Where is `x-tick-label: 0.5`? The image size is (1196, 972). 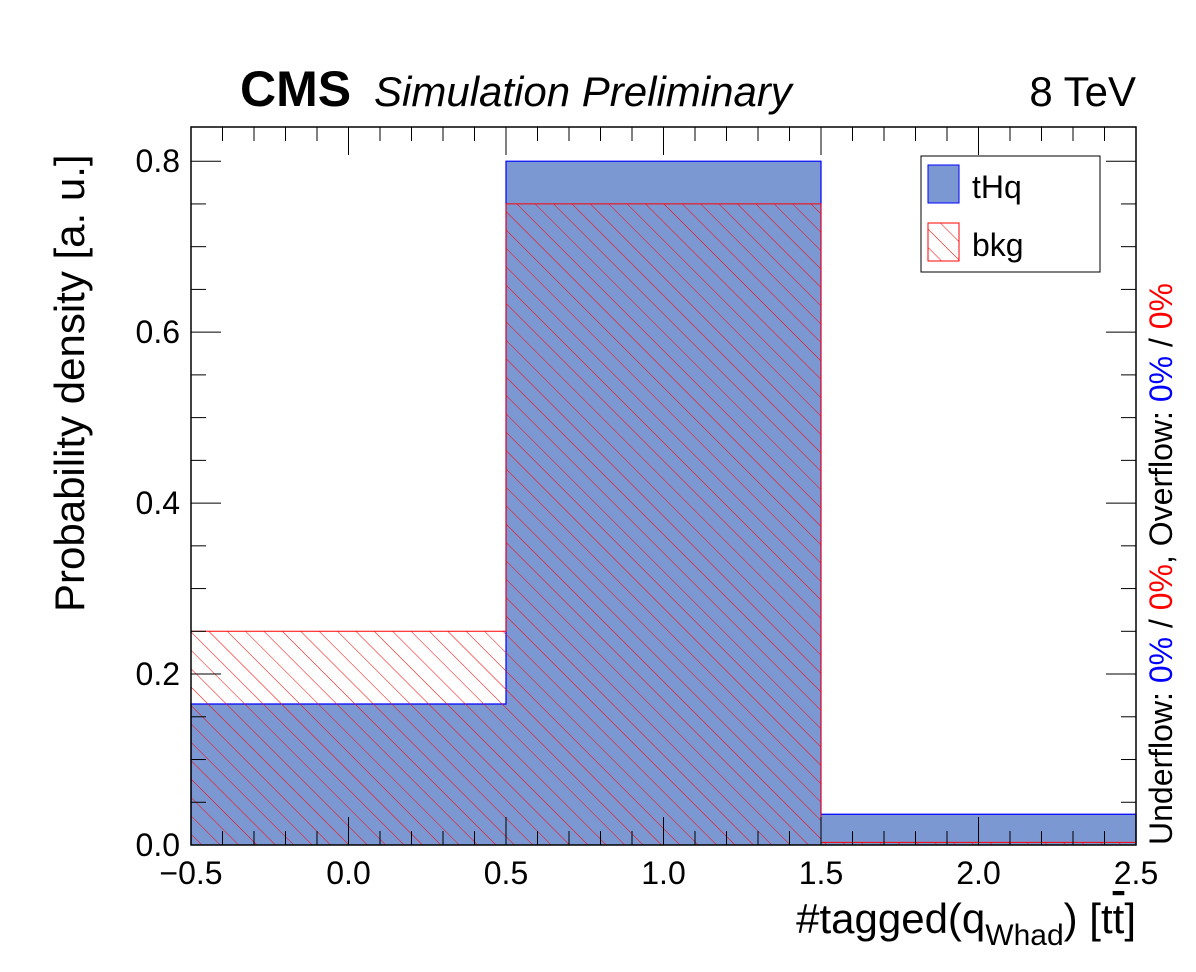
x-tick-label: 0.5 is located at coordinates (506, 873).